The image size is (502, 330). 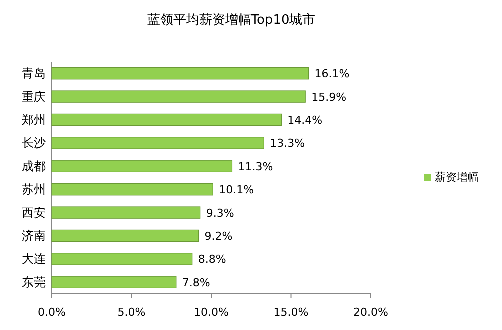 What do you see at coordinates (236, 190) in the screenshot?
I see `data-label: 10.1%` at bounding box center [236, 190].